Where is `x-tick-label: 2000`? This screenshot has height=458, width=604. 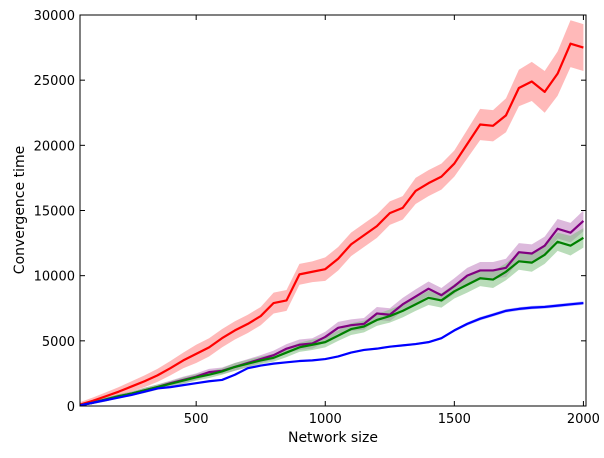 x-tick-label: 2000 is located at coordinates (583, 419).